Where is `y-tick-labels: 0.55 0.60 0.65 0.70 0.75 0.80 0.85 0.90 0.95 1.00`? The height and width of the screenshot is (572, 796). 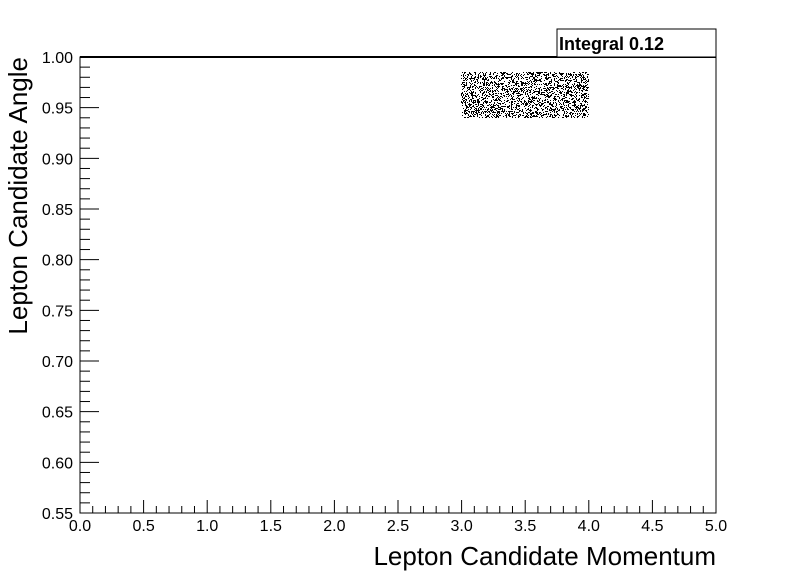 y-tick-labels: 0.55 0.60 0.65 0.70 0.75 0.80 0.85 0.90 0.95 1.00 is located at coordinates (57, 286).